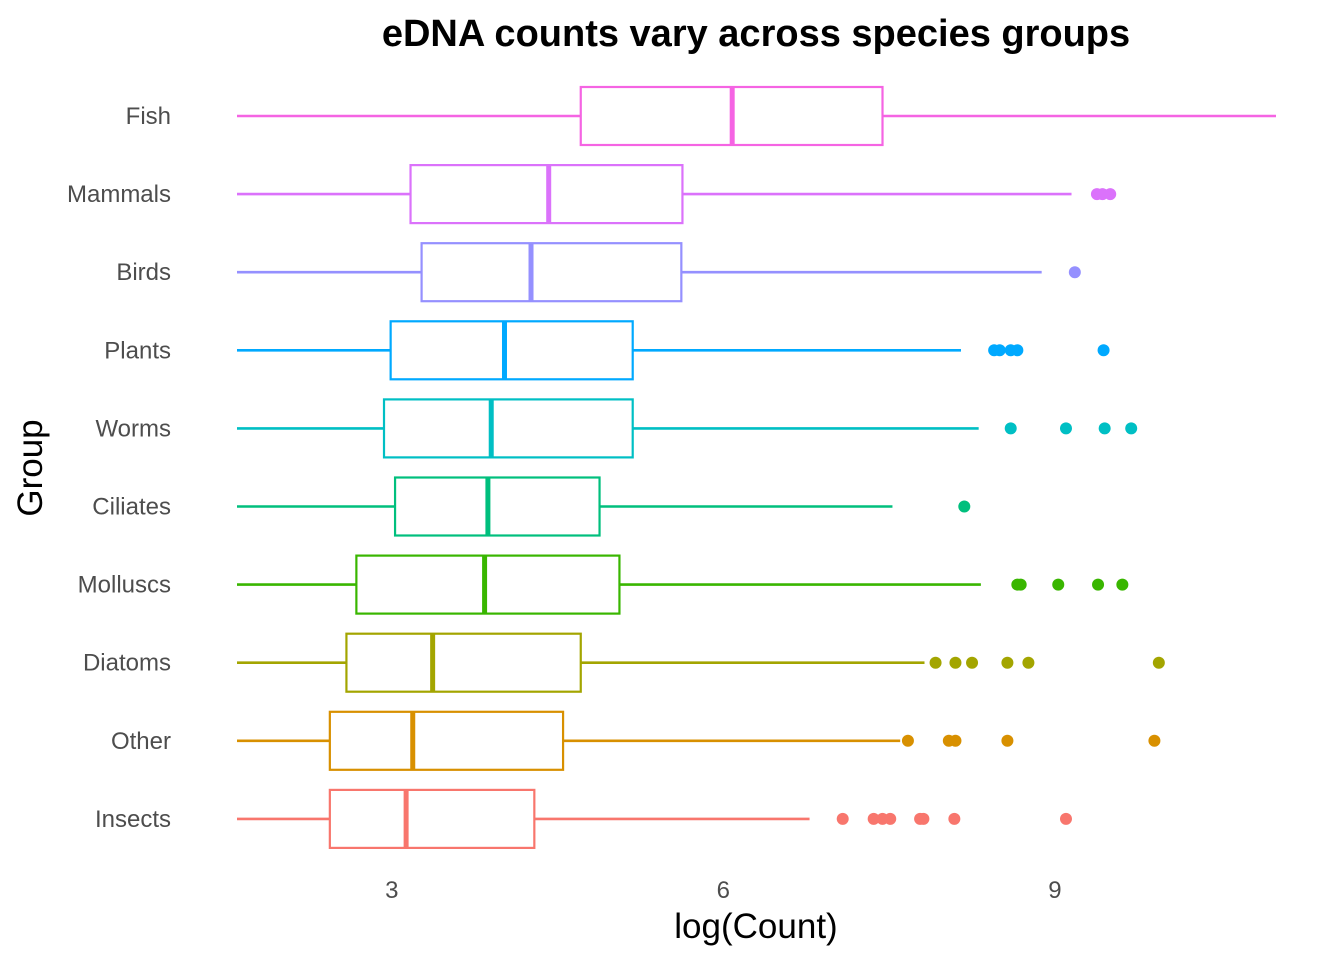 This screenshot has height=960, width=1344. Describe the element at coordinates (1054, 890) in the screenshot. I see `x-tick-label: 9` at that location.